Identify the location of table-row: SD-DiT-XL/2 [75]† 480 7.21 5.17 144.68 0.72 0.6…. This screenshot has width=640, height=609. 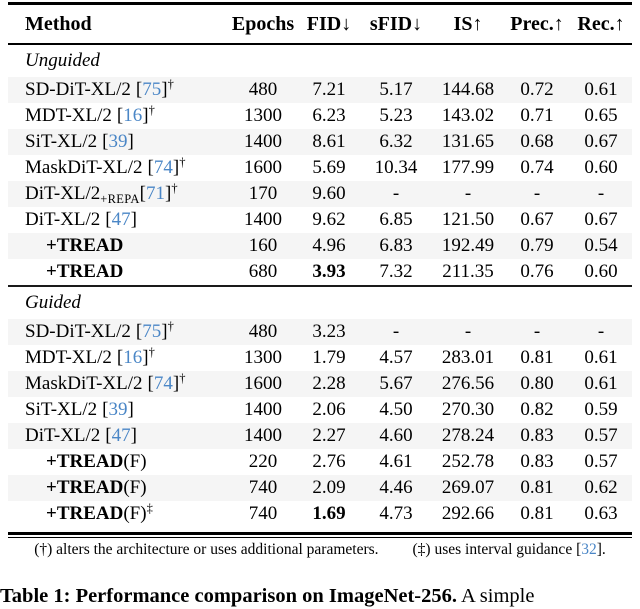
(320, 90).